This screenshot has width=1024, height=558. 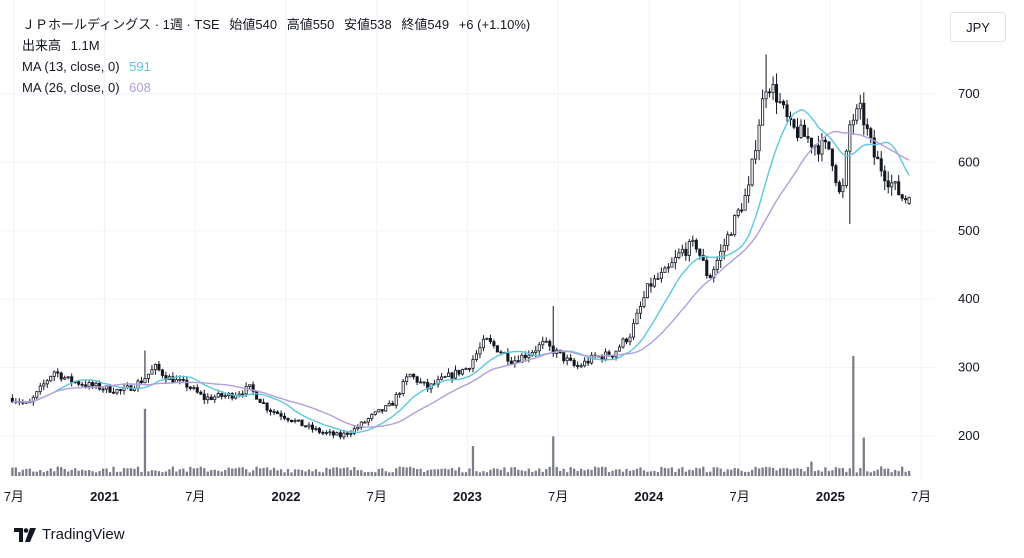 I want to click on x-tick-label: 2024, so click(x=649, y=496).